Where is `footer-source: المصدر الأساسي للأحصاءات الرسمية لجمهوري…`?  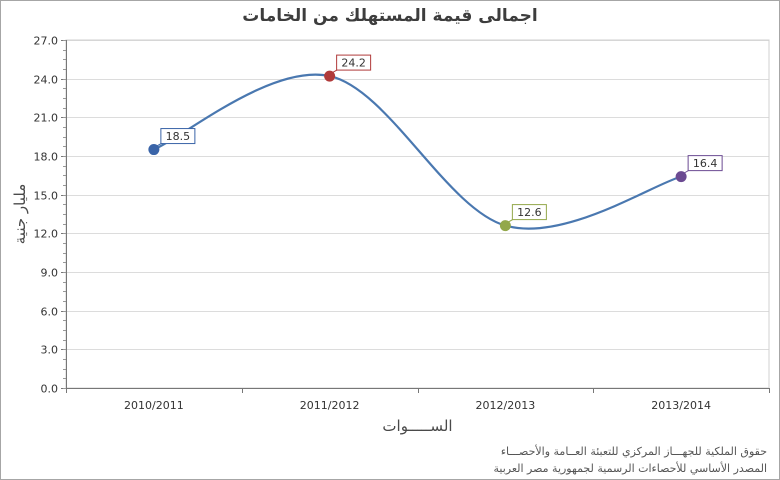 footer-source: المصدر الأساسي للأحصاءات الرسمية لجمهوري… is located at coordinates (630, 468).